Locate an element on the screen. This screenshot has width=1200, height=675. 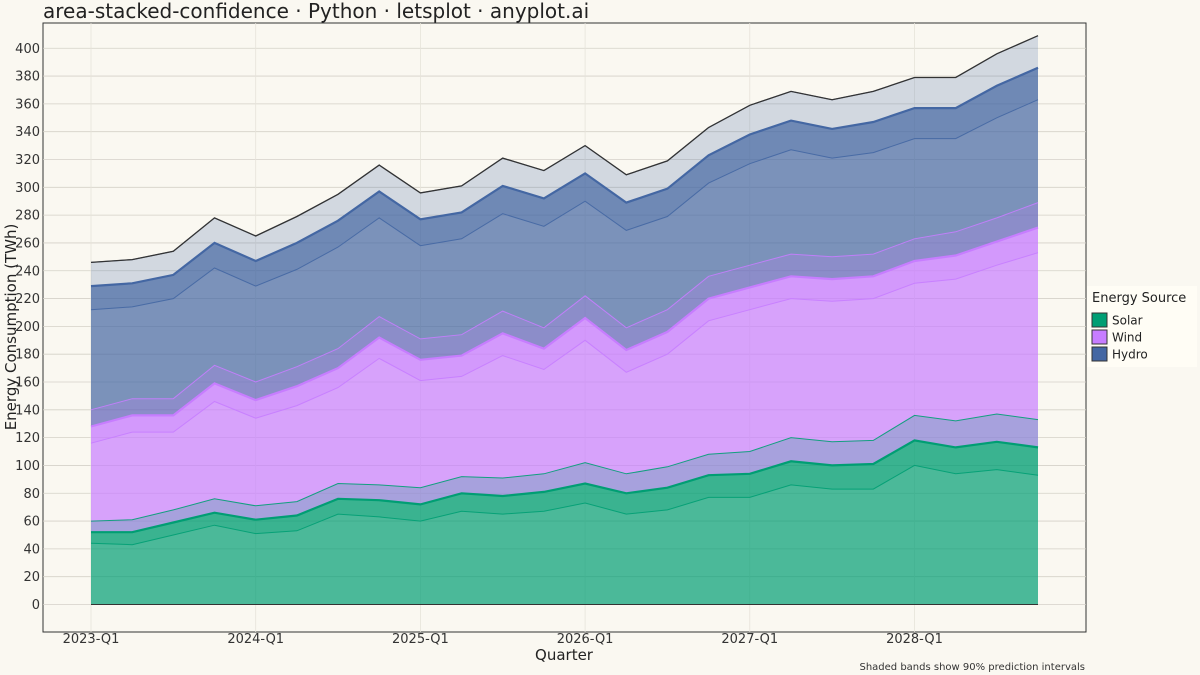
legend-label-hydro: Hydro is located at coordinates (1130, 355).